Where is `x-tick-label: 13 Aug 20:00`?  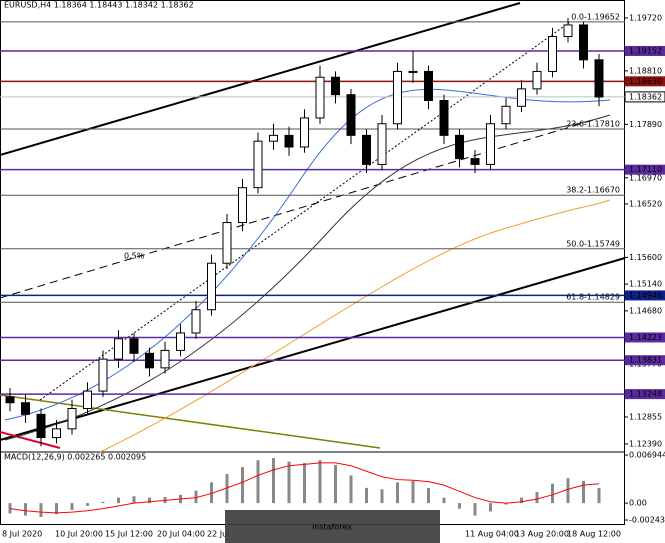 x-tick-label: 13 Aug 20:00 is located at coordinates (542, 534).